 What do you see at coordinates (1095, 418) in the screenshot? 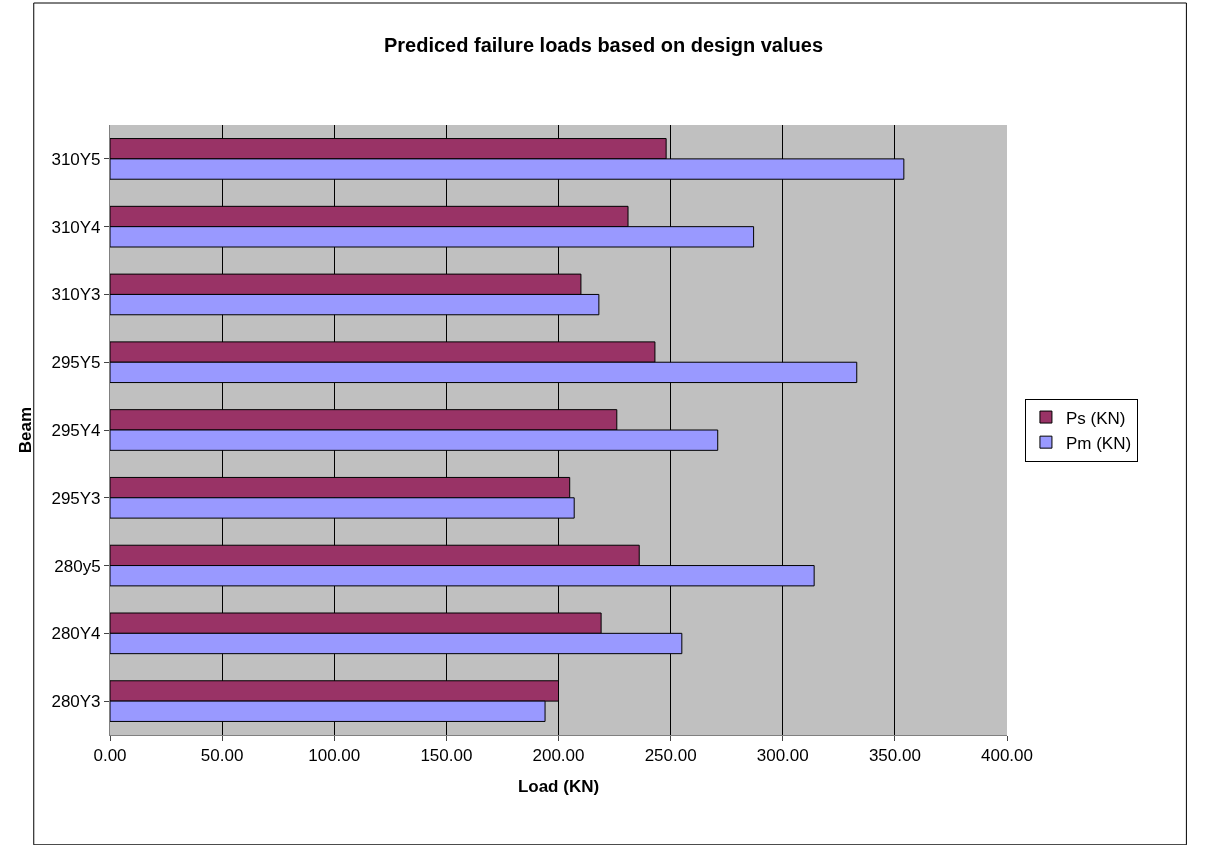
I see `legend-label: Ps (KN)` at bounding box center [1095, 418].